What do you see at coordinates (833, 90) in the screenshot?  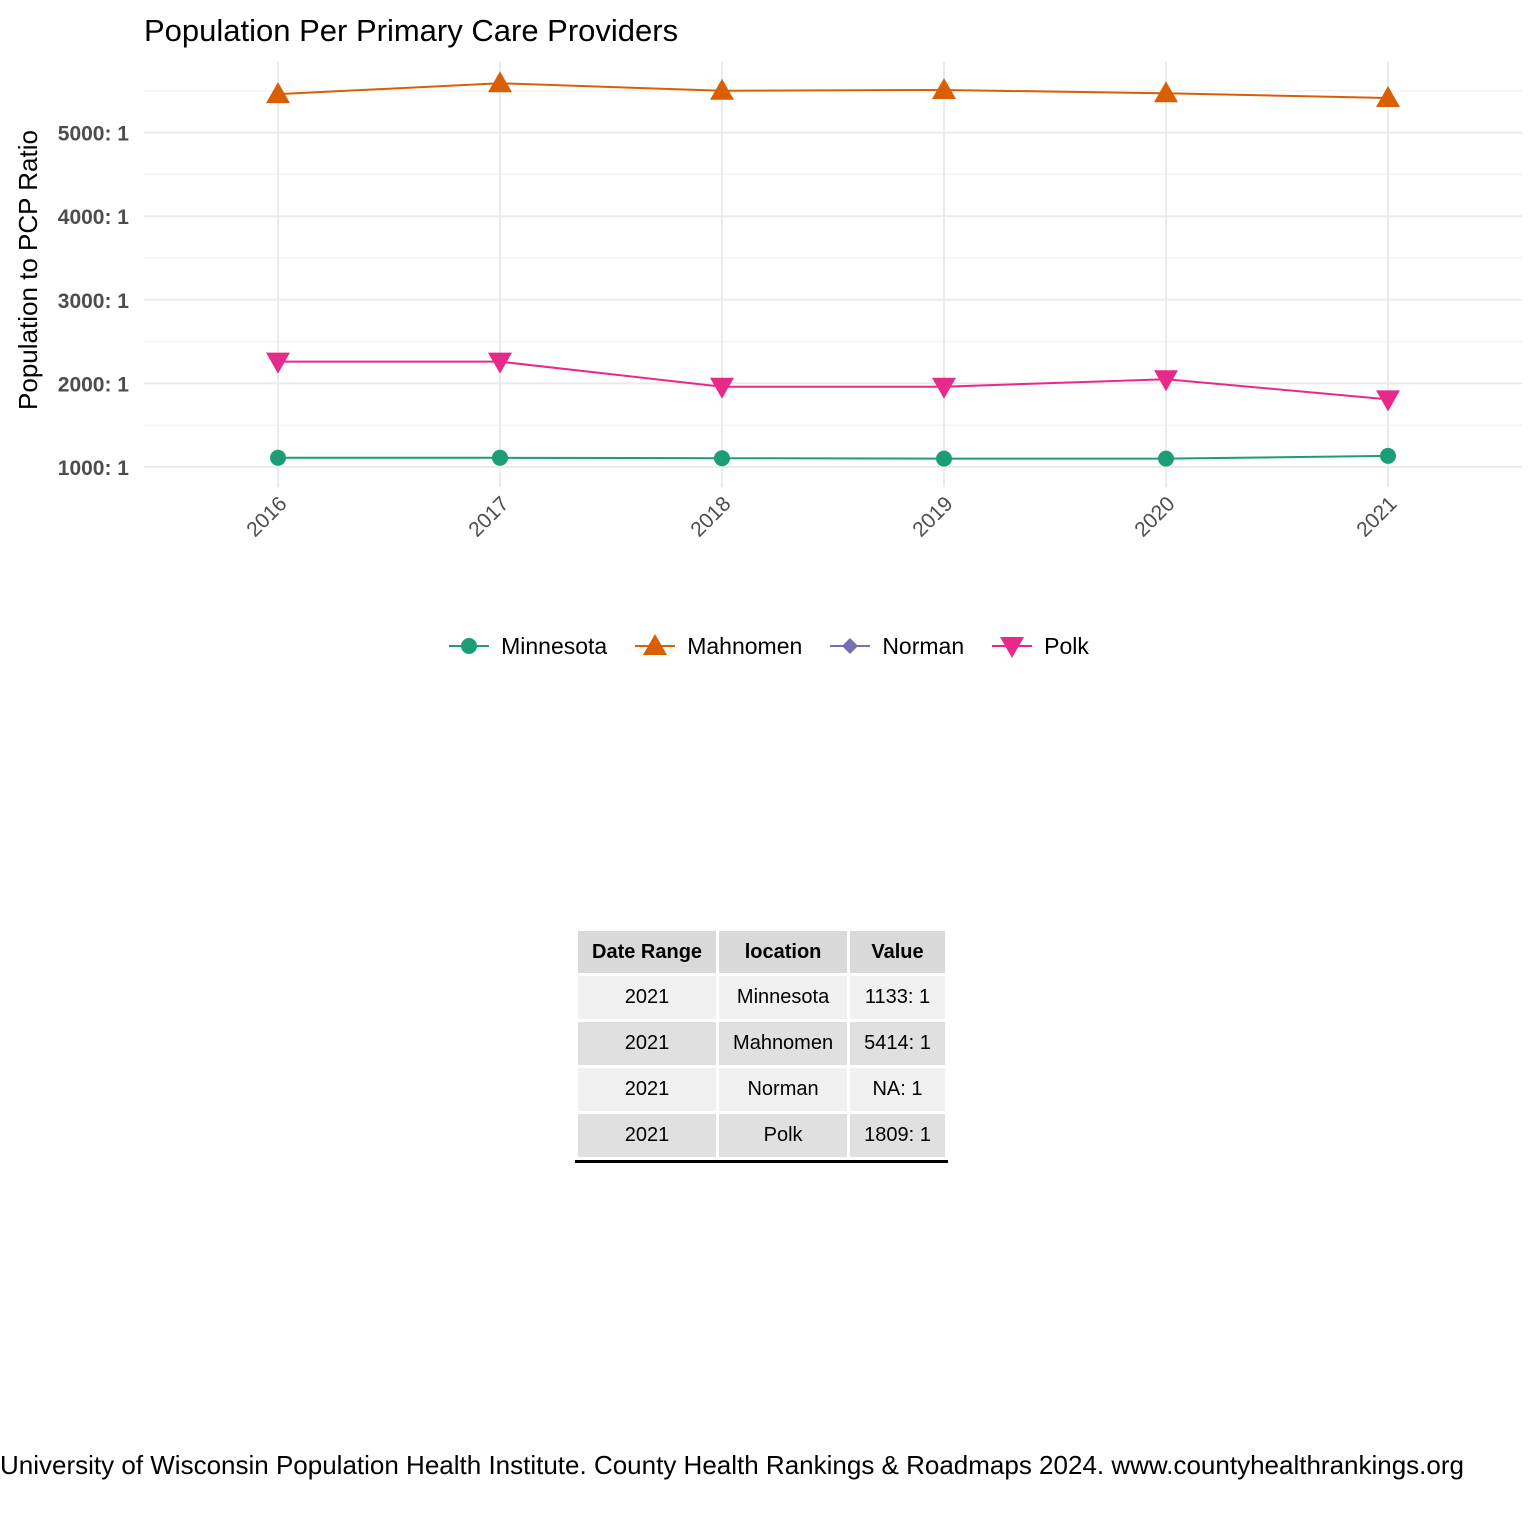 I see `series-line-mahnomen` at bounding box center [833, 90].